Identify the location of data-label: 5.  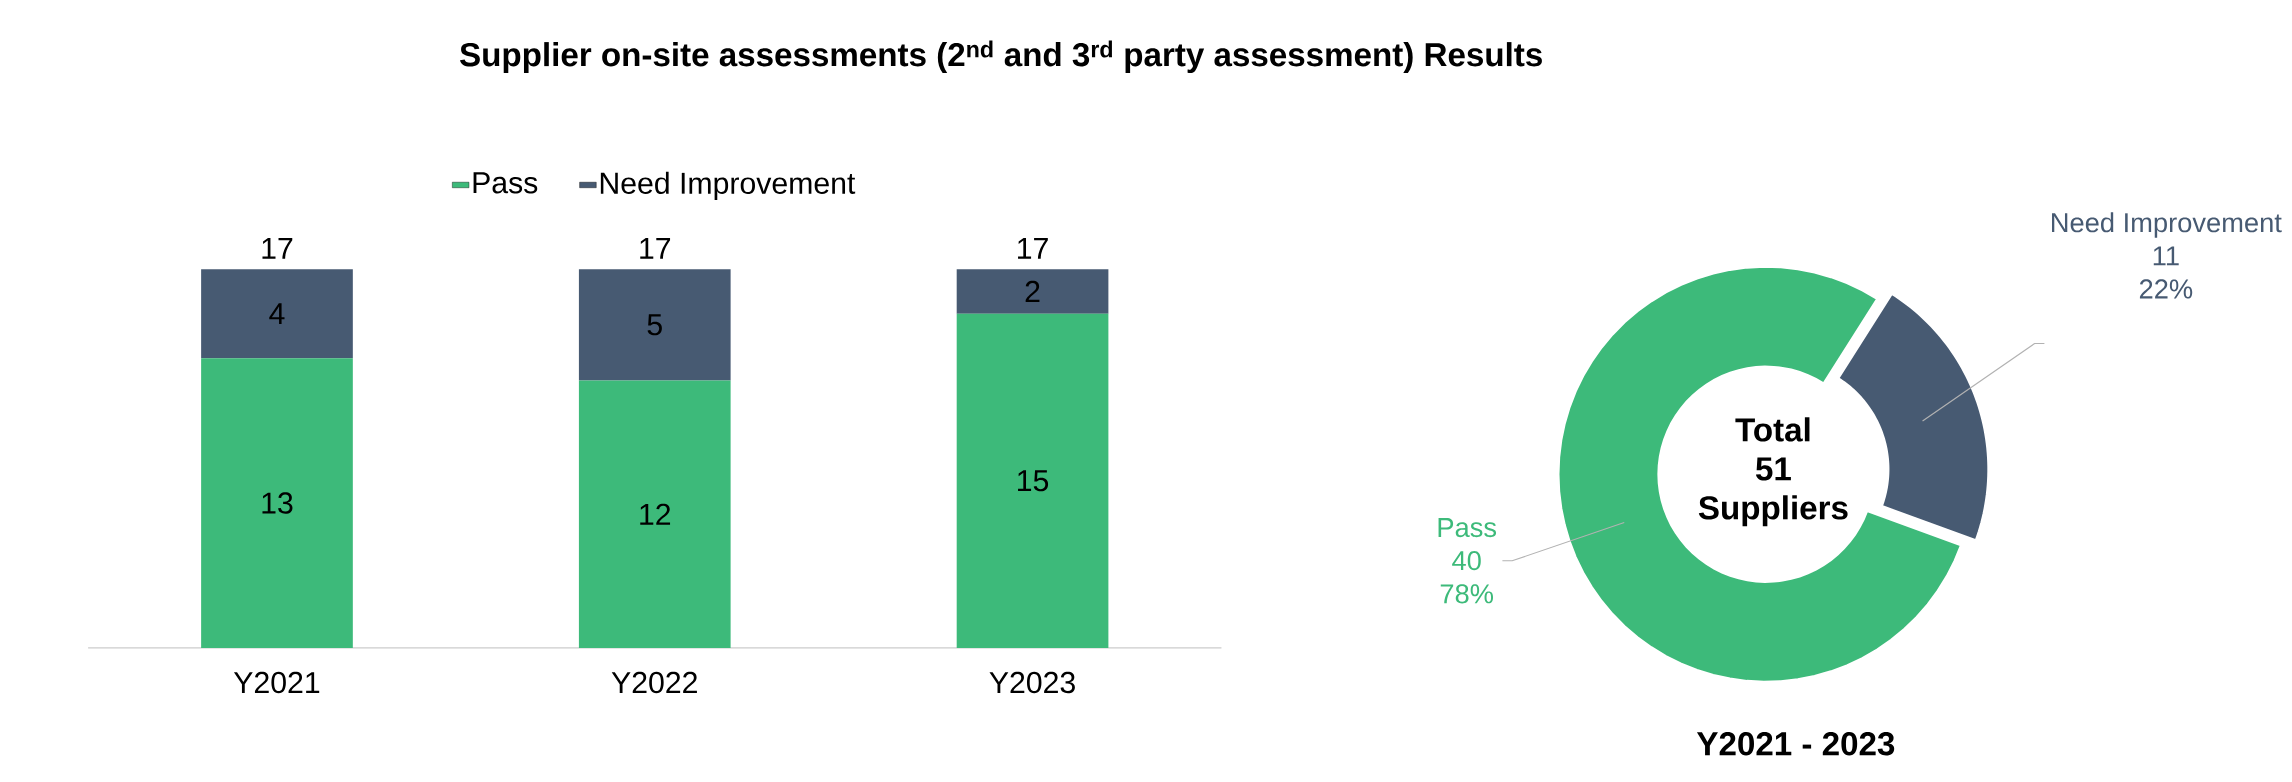
(654, 325).